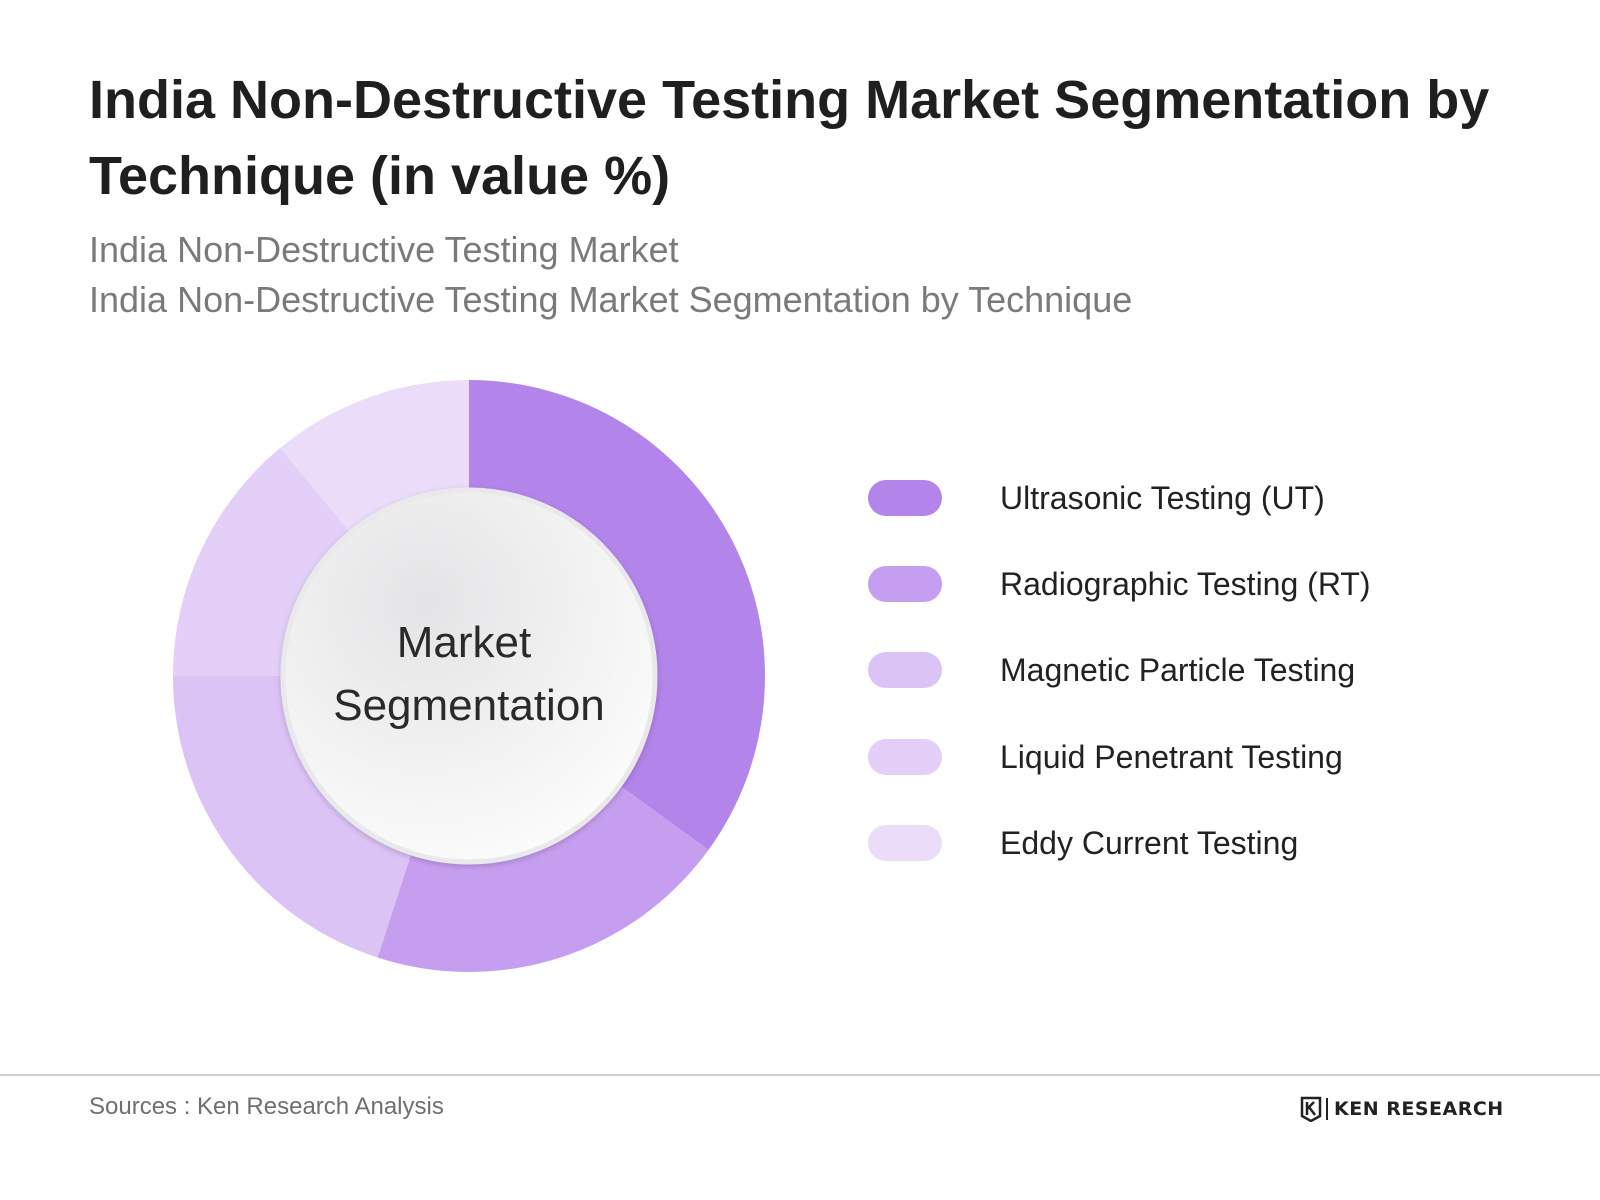  What do you see at coordinates (384, 249) in the screenshot?
I see `subtitle-market: India Non-Destructive Testing Market` at bounding box center [384, 249].